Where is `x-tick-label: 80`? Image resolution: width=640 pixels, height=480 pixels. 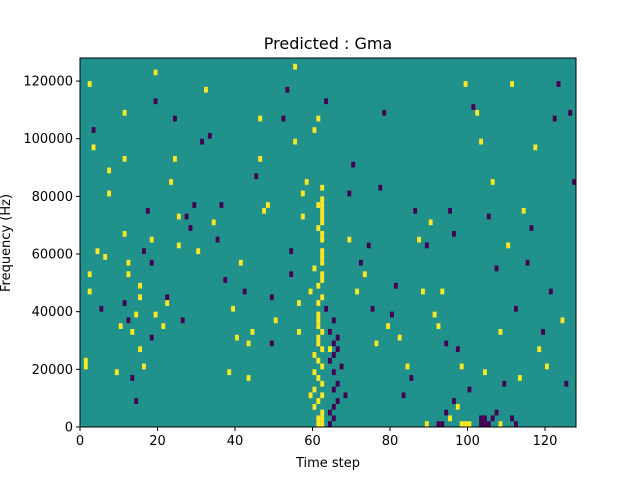
x-tick-label: 80 is located at coordinates (390, 441).